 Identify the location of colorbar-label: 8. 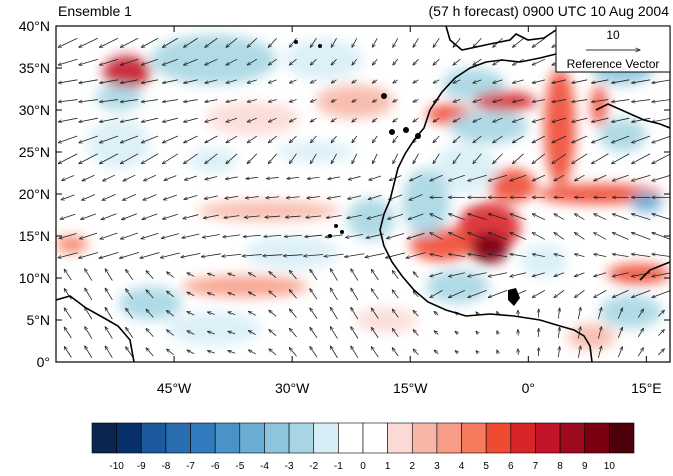
(560, 466).